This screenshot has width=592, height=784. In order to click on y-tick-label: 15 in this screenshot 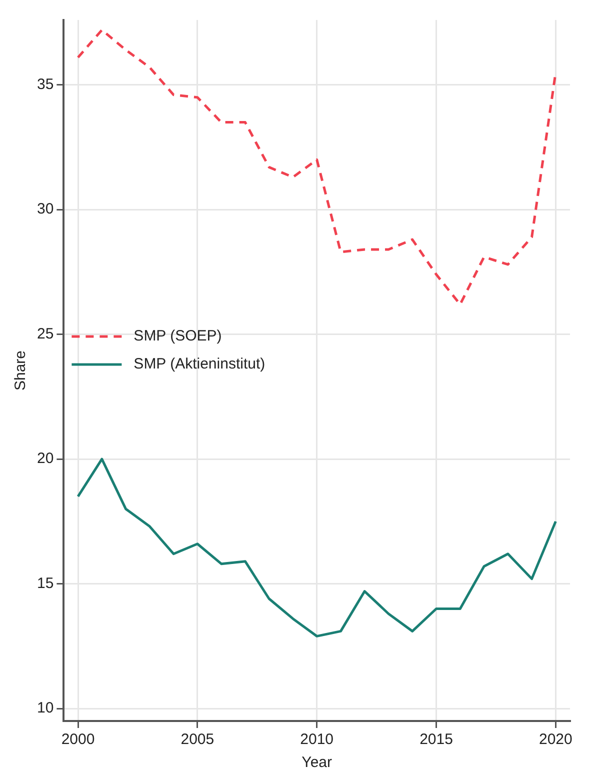, I will do `click(45, 583)`.